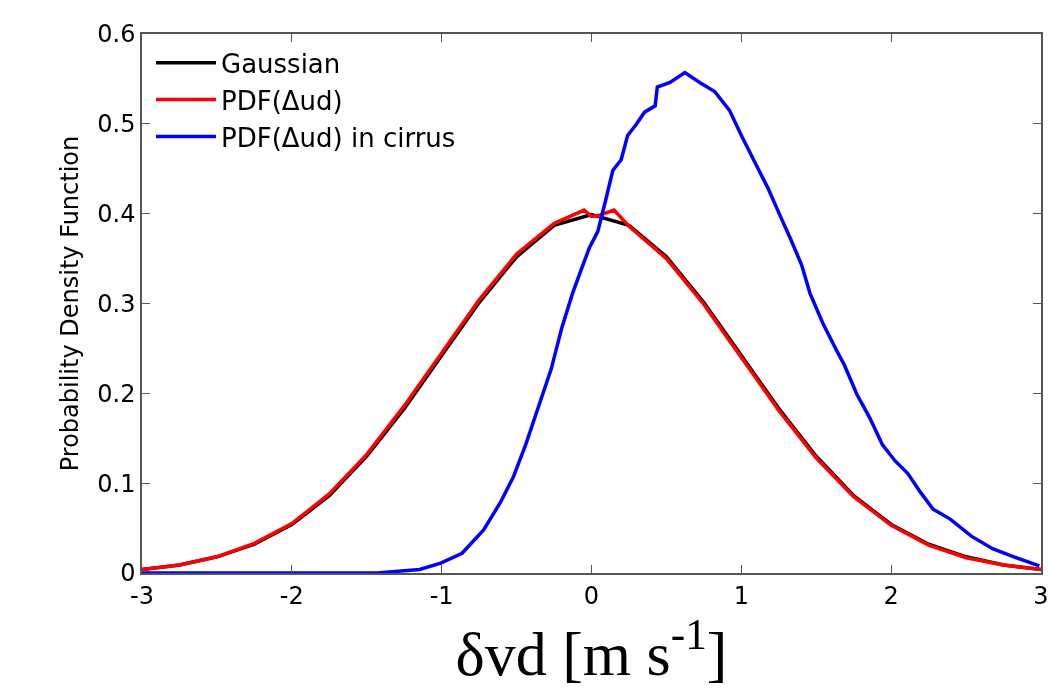  Describe the element at coordinates (116, 303) in the screenshot. I see `y-tick-label: 0.3` at that location.